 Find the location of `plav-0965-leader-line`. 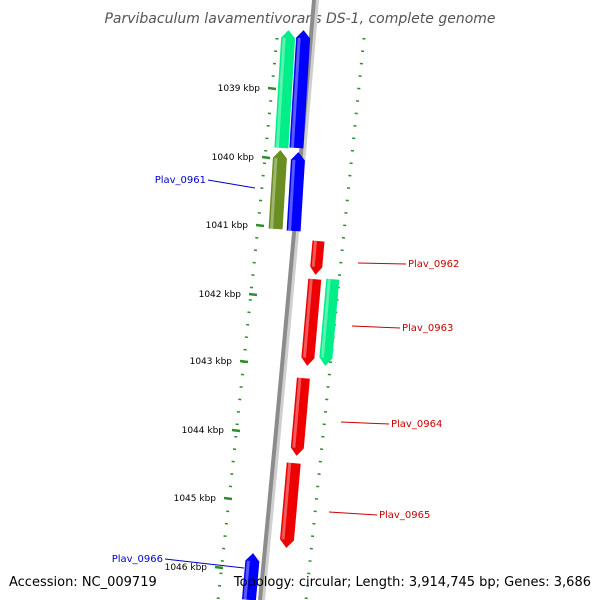

plav-0965-leader-line is located at coordinates (353, 513).